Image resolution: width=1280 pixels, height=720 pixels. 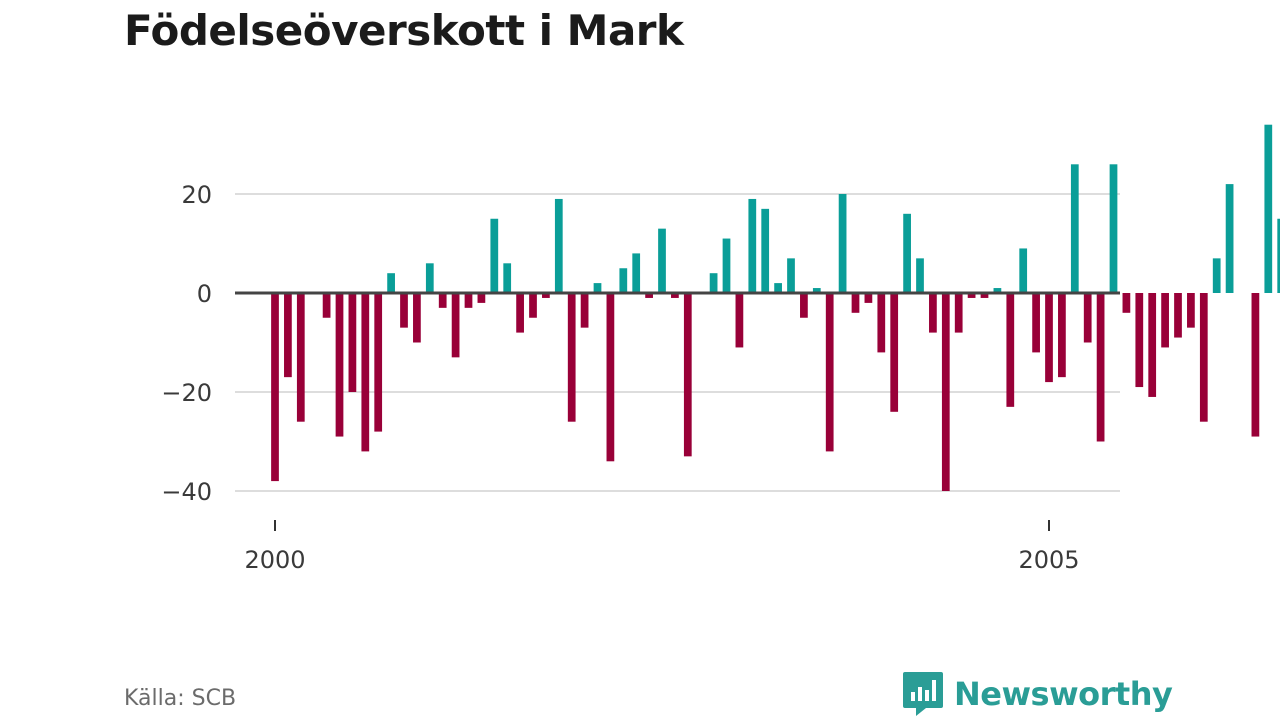 What do you see at coordinates (404, 30) in the screenshot?
I see `chart-title: Födelseöverskott i Mark` at bounding box center [404, 30].